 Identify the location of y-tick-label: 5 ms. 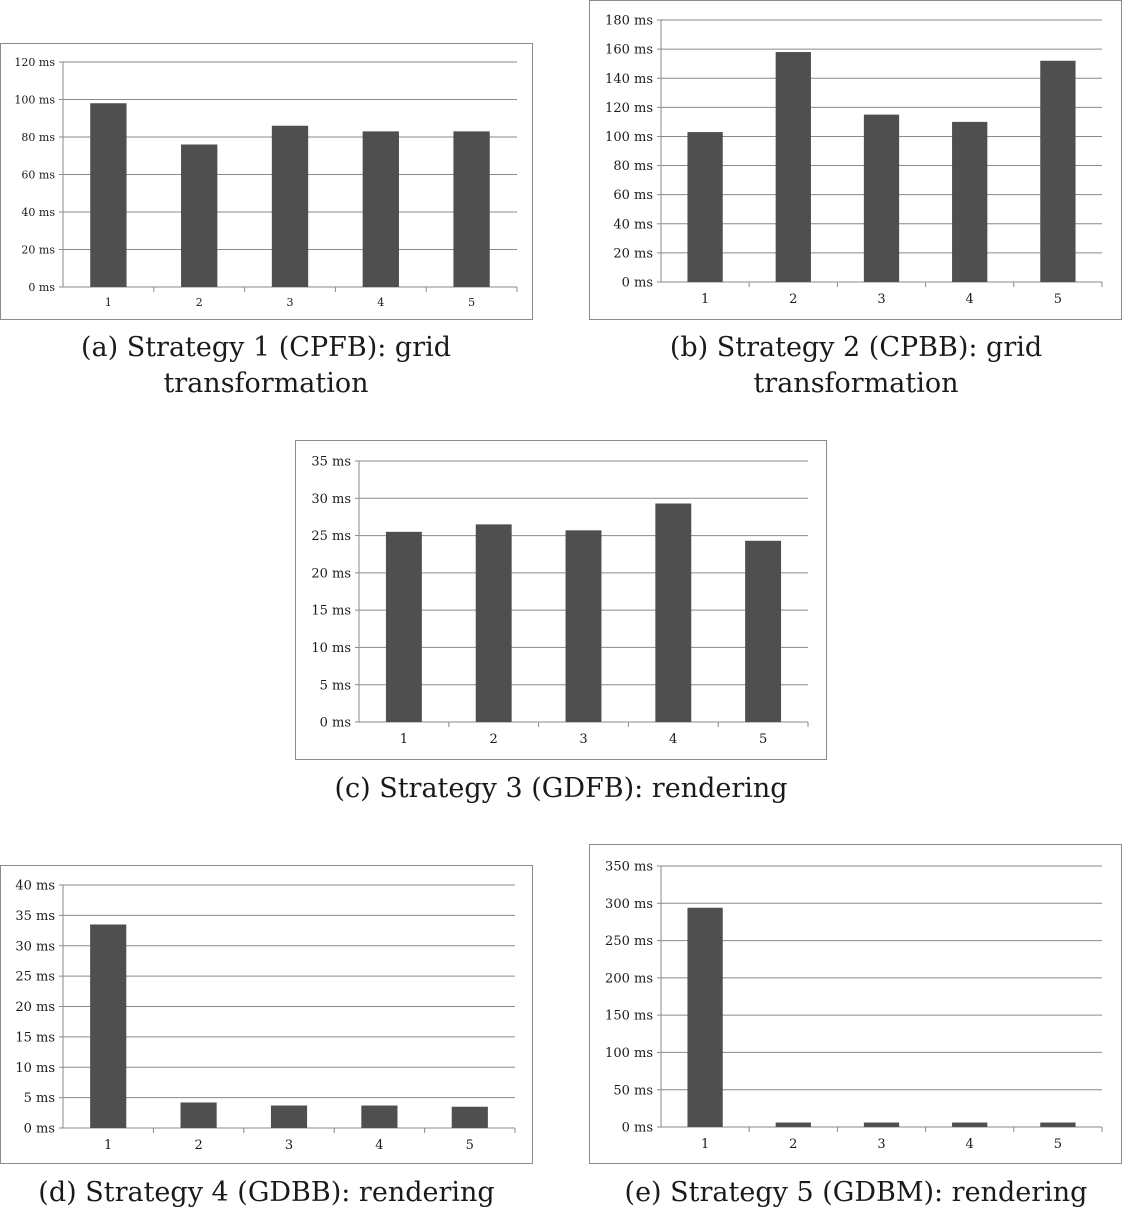
(335, 685).